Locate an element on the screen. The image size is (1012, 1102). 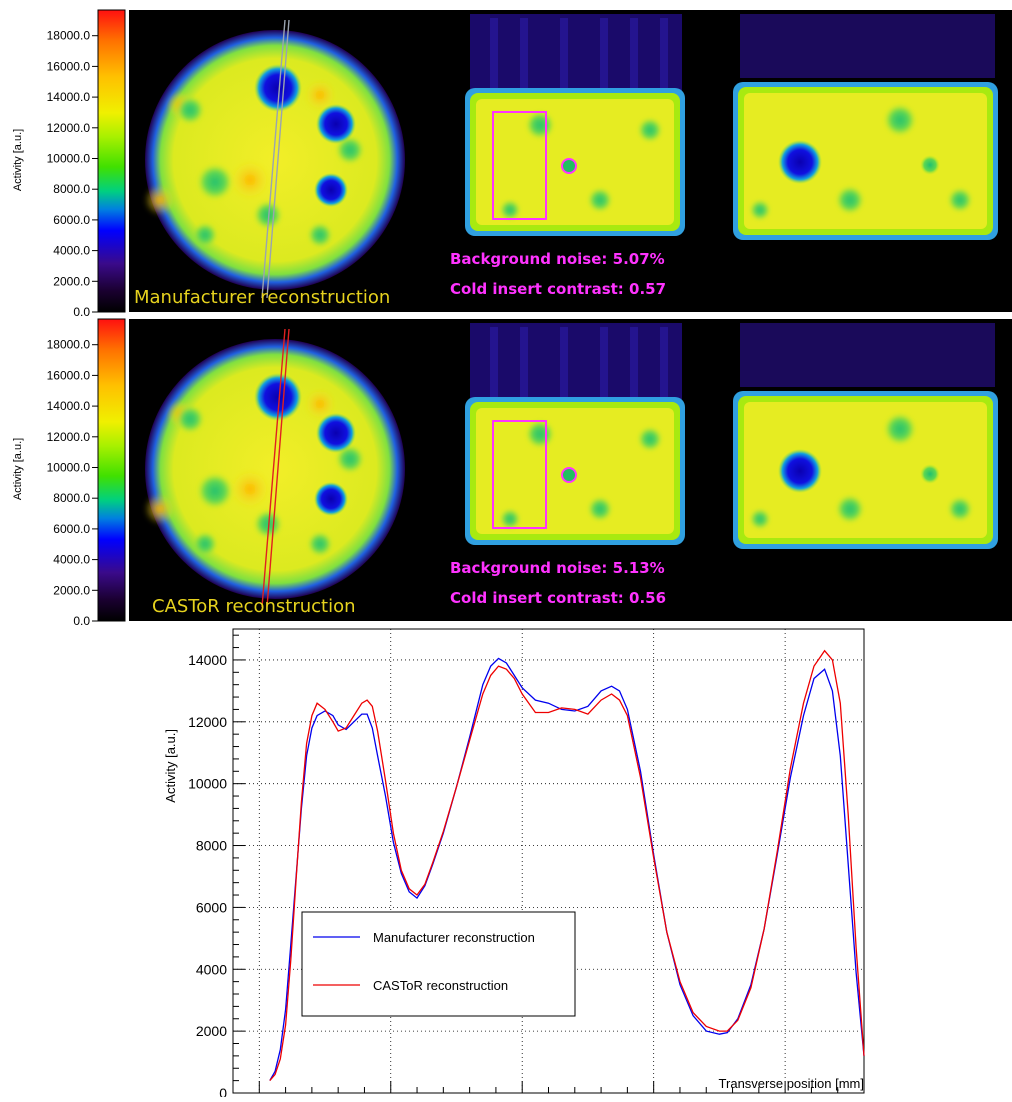
colorbar-manufacturer is located at coordinates (111, 161).